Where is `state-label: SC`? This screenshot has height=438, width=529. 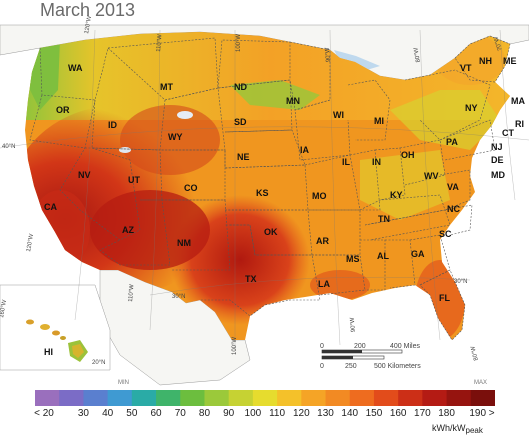 state-label: SC is located at coordinates (445, 234).